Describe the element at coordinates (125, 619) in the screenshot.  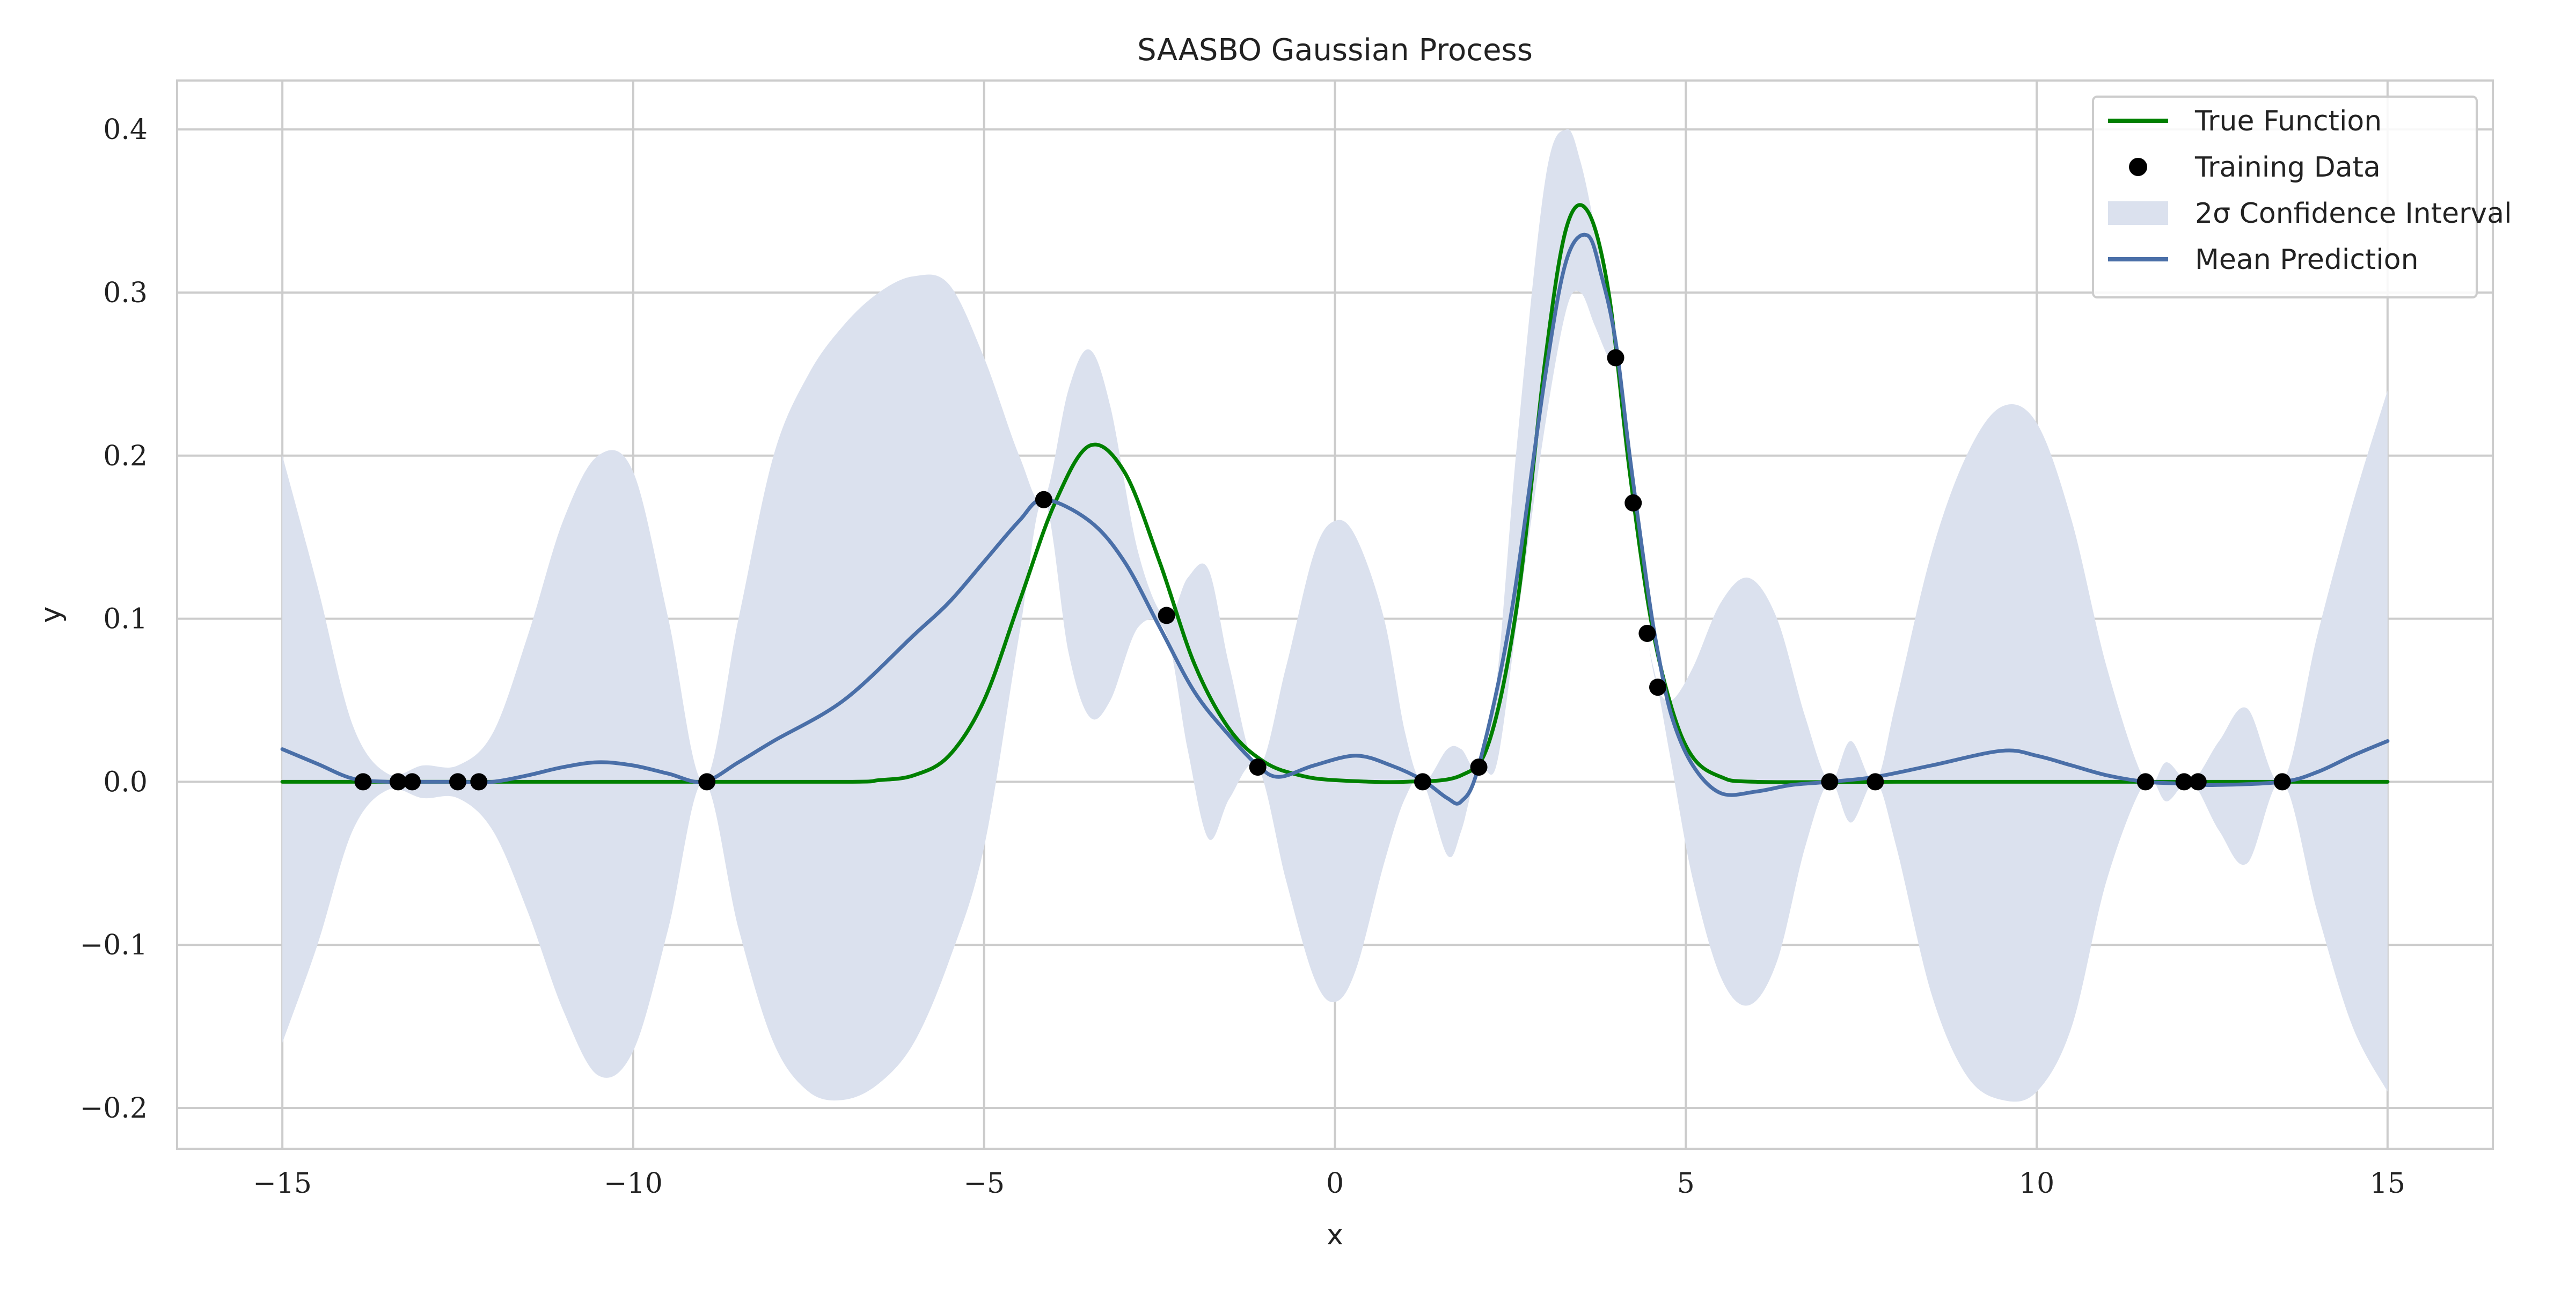
I see `y-tick-label: 0.1` at that location.